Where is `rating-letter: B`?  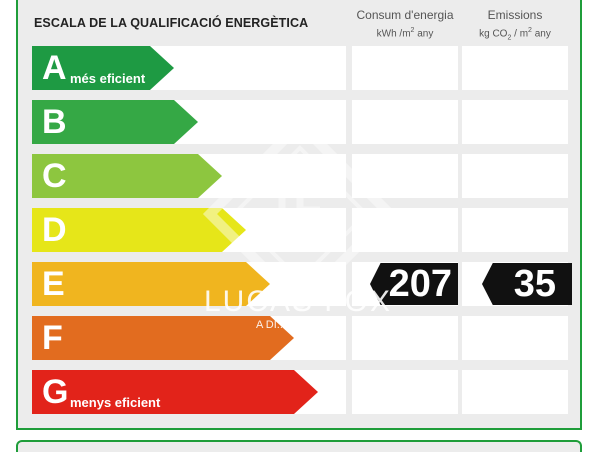
rating-letter: B is located at coordinates (54, 122).